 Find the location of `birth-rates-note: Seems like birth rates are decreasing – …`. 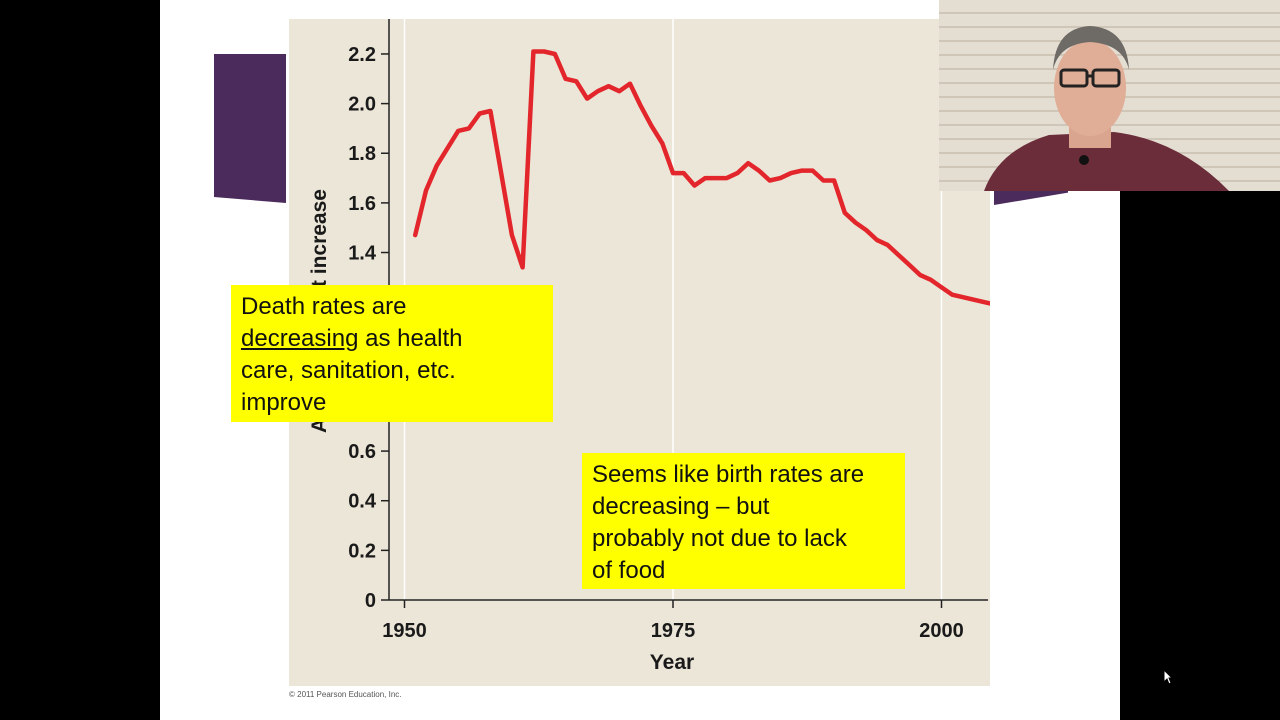

birth-rates-note: Seems like birth rates are decreasing – … is located at coordinates (743, 521).